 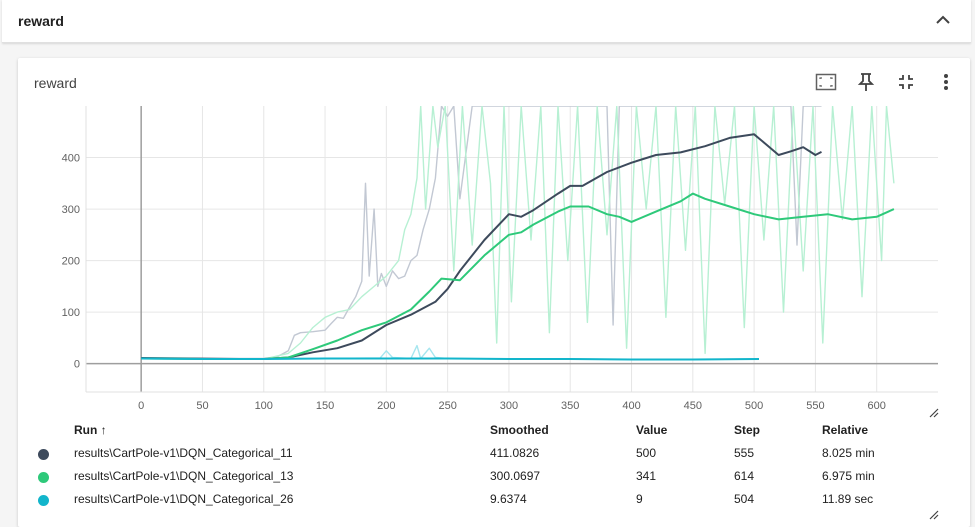 I want to click on run-column-header: Run ↑, so click(x=90, y=430).